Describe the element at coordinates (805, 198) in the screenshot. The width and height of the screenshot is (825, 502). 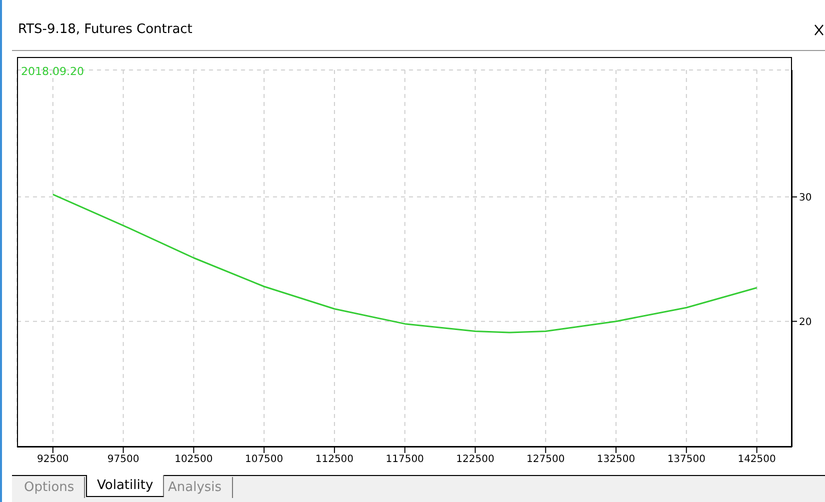
I see `y-tick-label: 30` at that location.